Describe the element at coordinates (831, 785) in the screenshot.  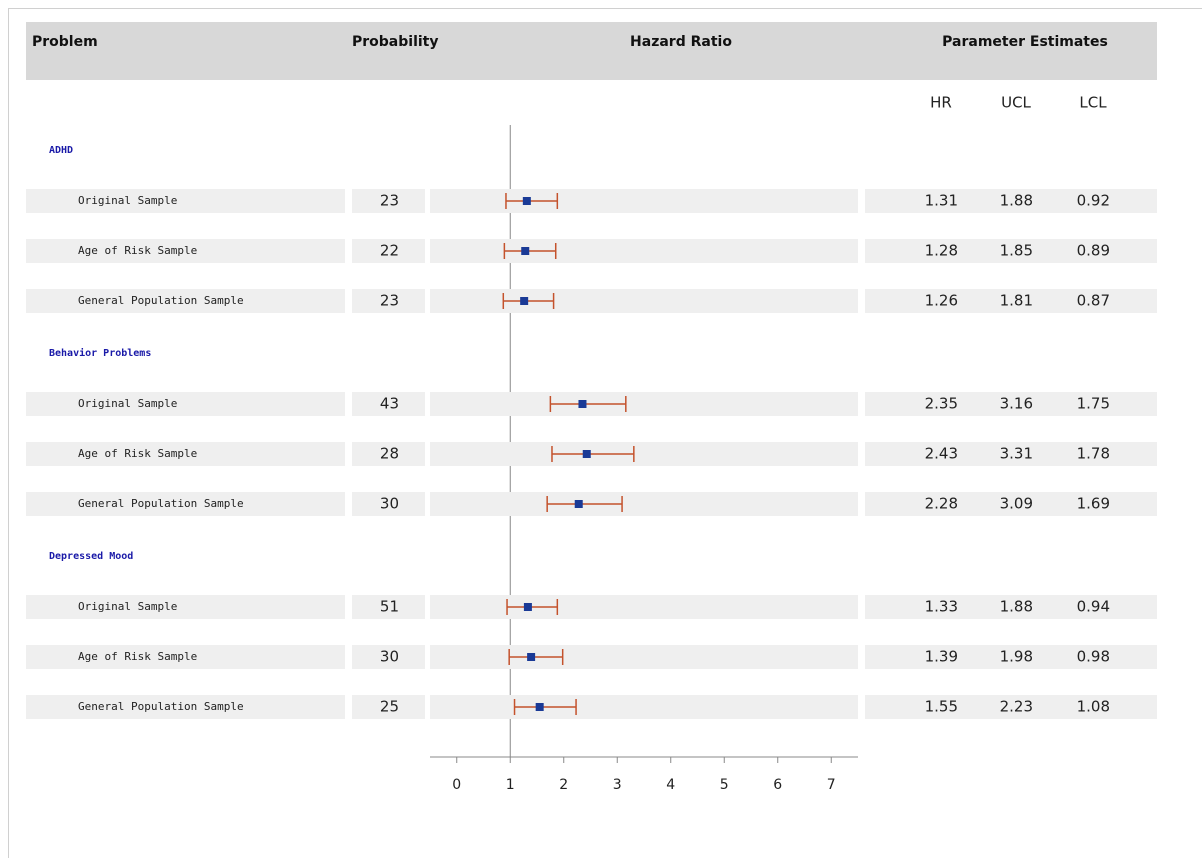
I see `x-tick-label: 7` at that location.